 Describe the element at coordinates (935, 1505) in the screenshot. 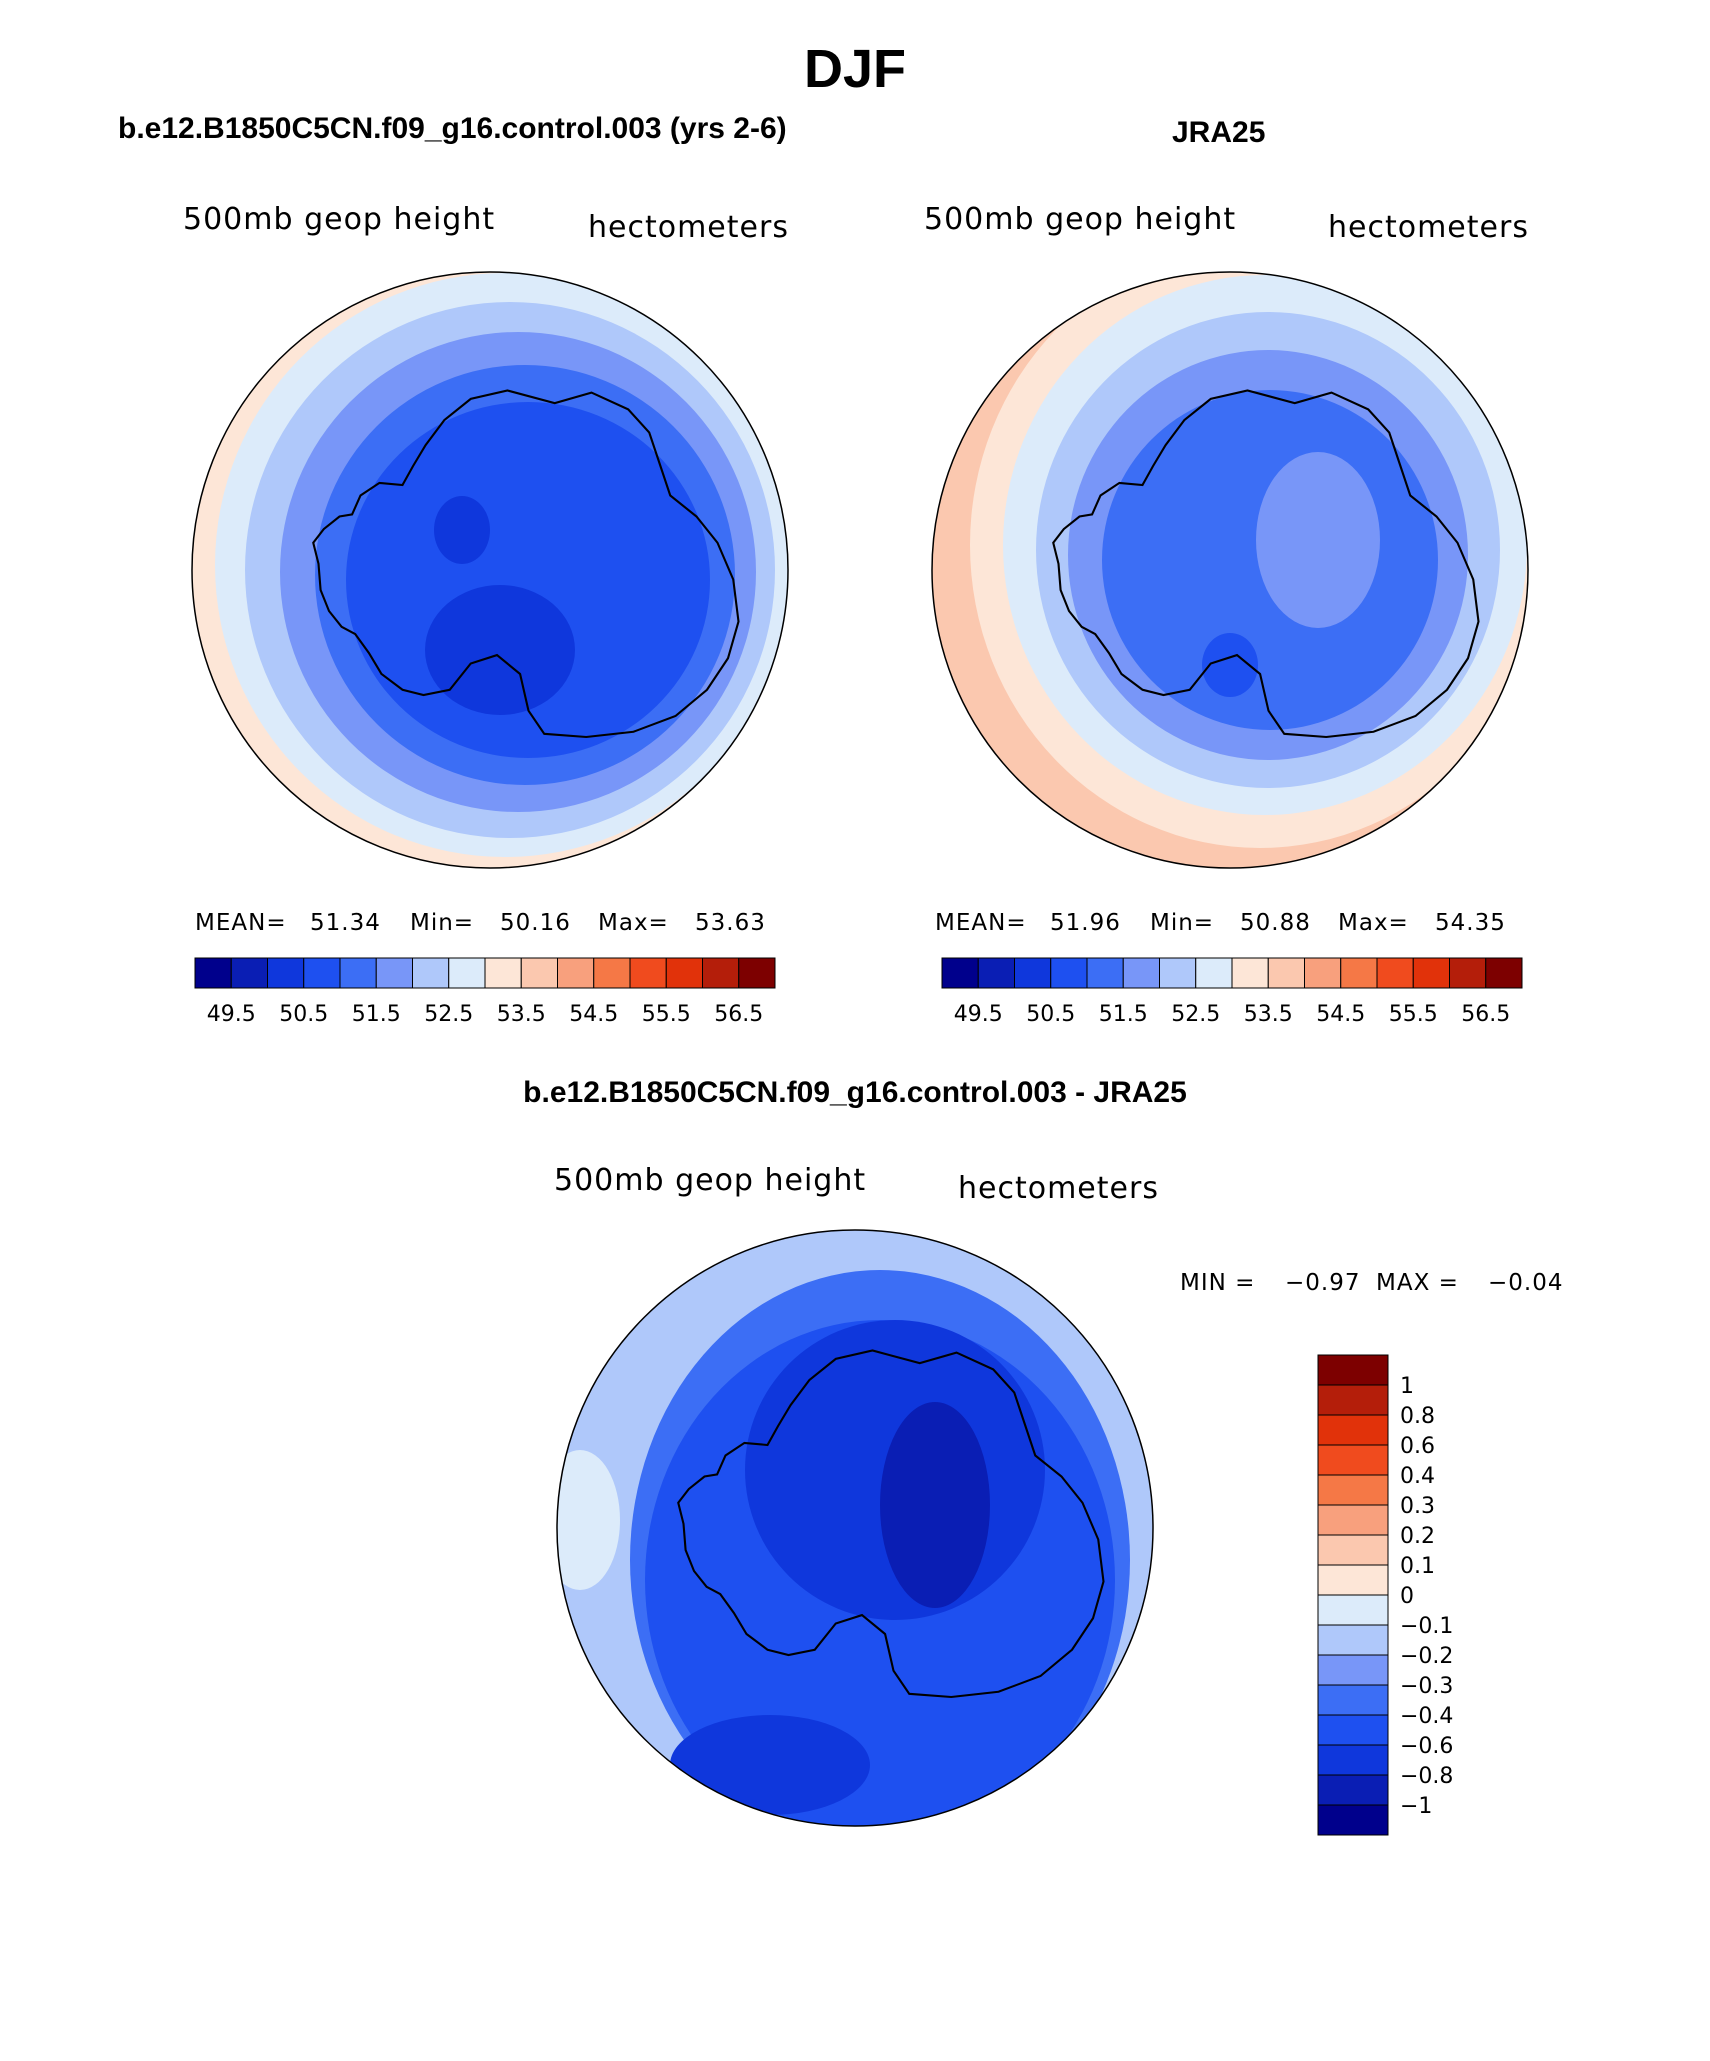

I see `diff-center-deeper` at that location.